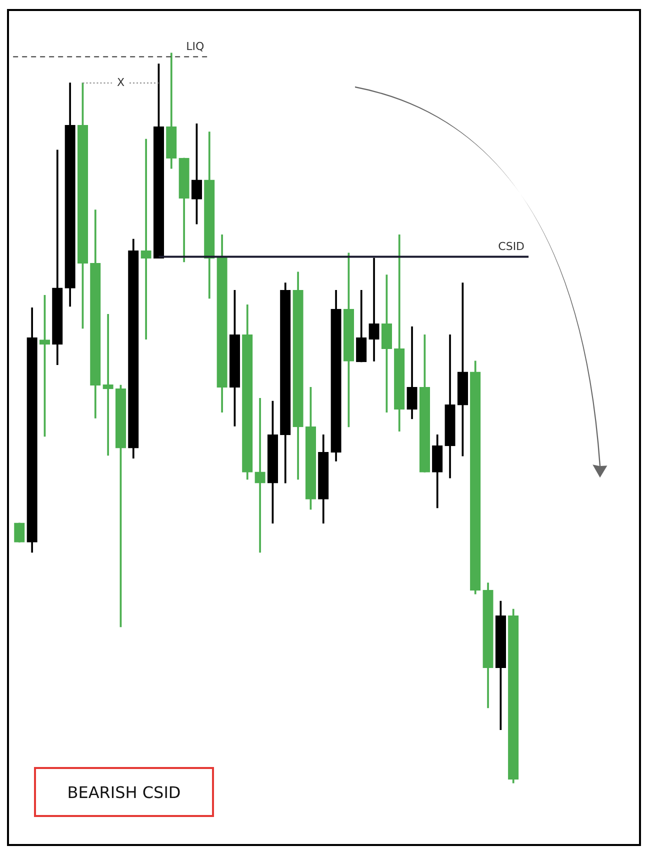 The image size is (651, 854). What do you see at coordinates (195, 47) in the screenshot?
I see `ref-line-label: LIQ` at bounding box center [195, 47].